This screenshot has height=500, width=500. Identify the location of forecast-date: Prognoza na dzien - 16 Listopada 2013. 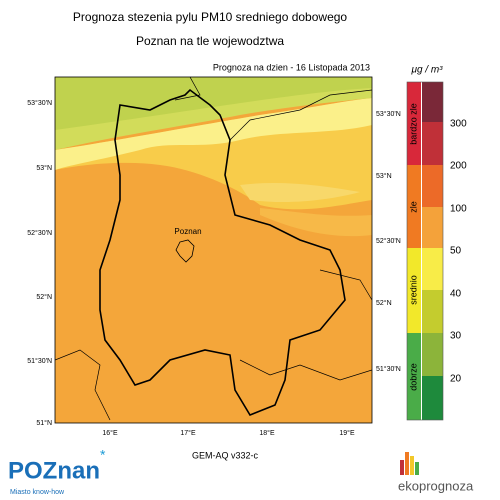
(291, 67).